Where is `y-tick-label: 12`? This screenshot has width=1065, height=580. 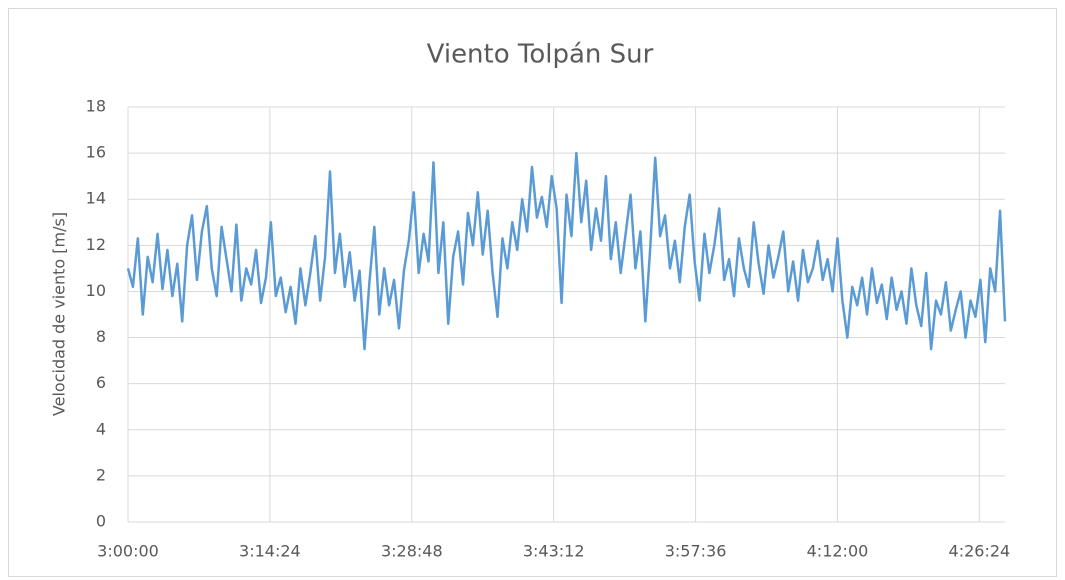
y-tick-label: 12 is located at coordinates (96, 244).